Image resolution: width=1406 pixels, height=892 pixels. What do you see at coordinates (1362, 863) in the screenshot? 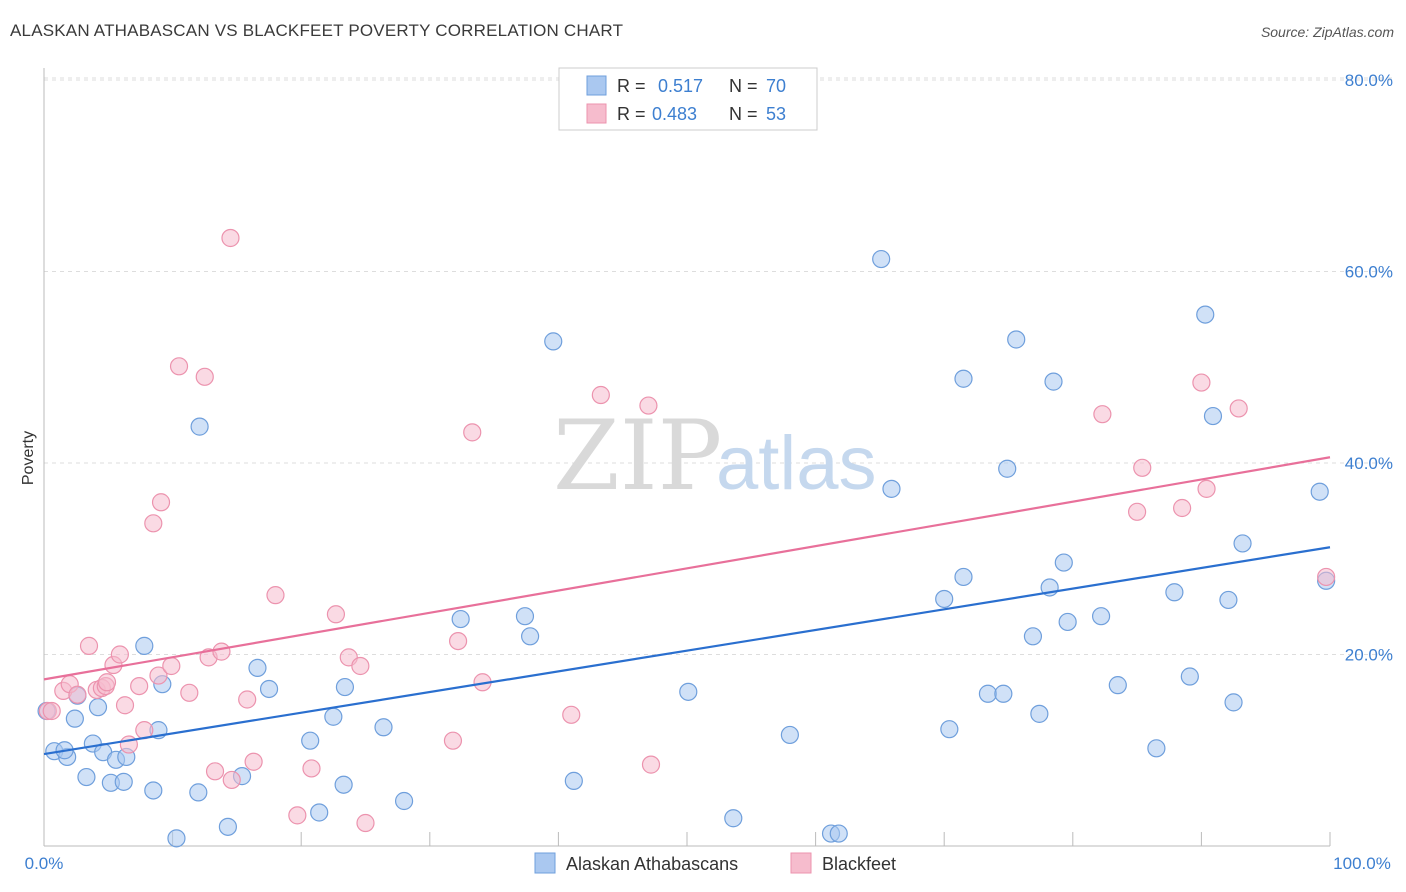
I see `x-tick-label-max: 100.0%` at bounding box center [1362, 863].